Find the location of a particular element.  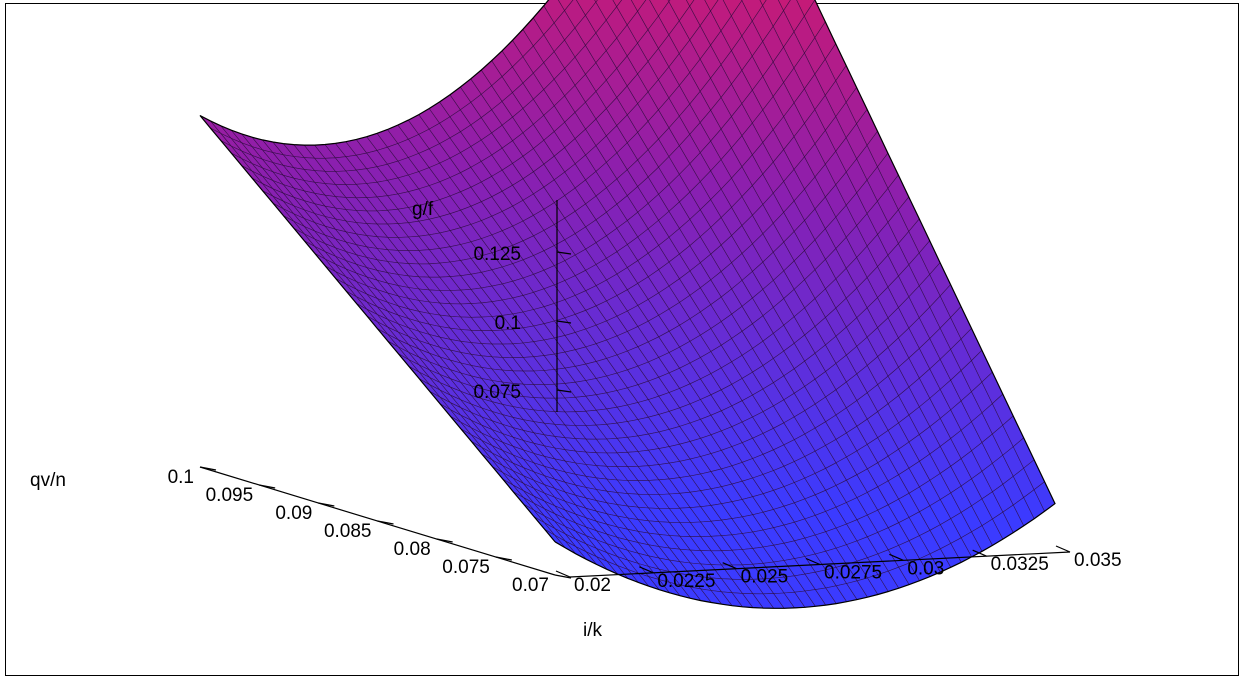

z-axis-title: g/f is located at coordinates (423, 209).